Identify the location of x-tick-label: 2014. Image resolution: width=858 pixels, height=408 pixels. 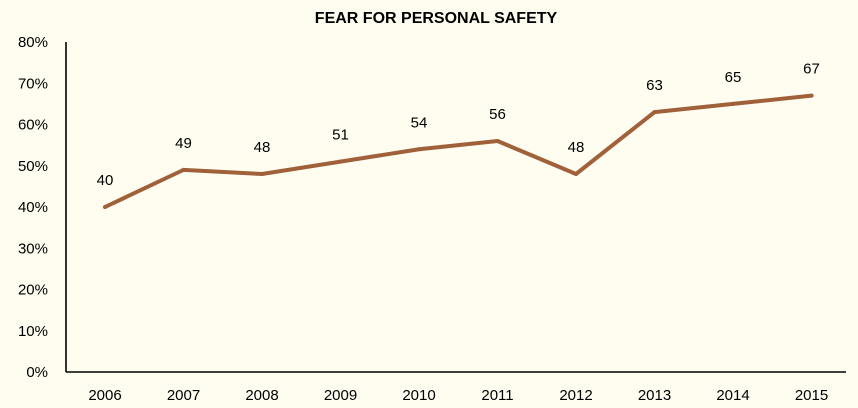
(732, 395).